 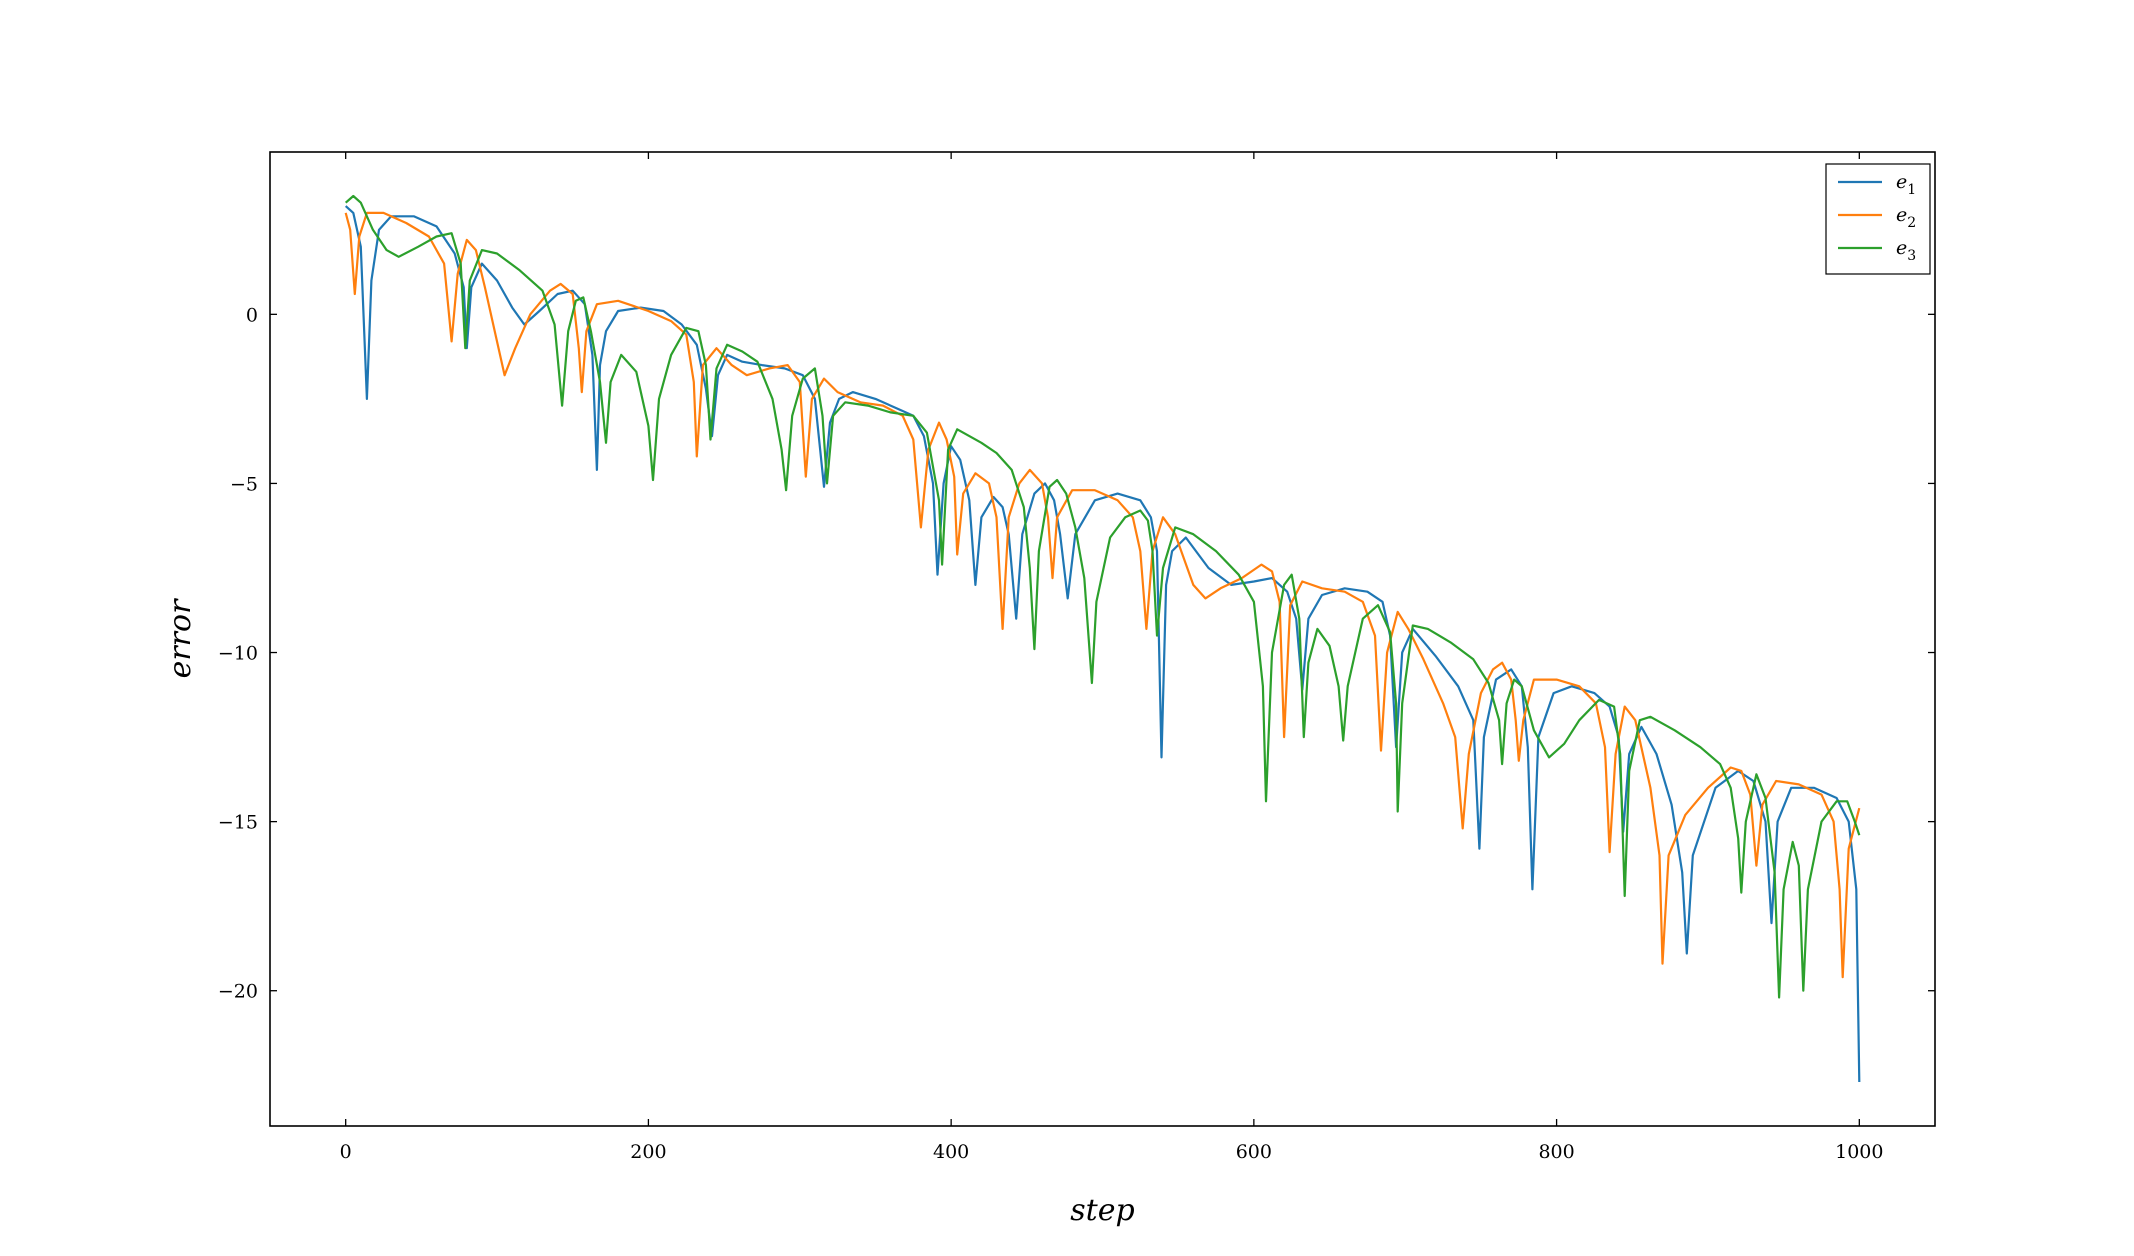 What do you see at coordinates (252, 315) in the screenshot?
I see `y-tick-label: 0` at bounding box center [252, 315].